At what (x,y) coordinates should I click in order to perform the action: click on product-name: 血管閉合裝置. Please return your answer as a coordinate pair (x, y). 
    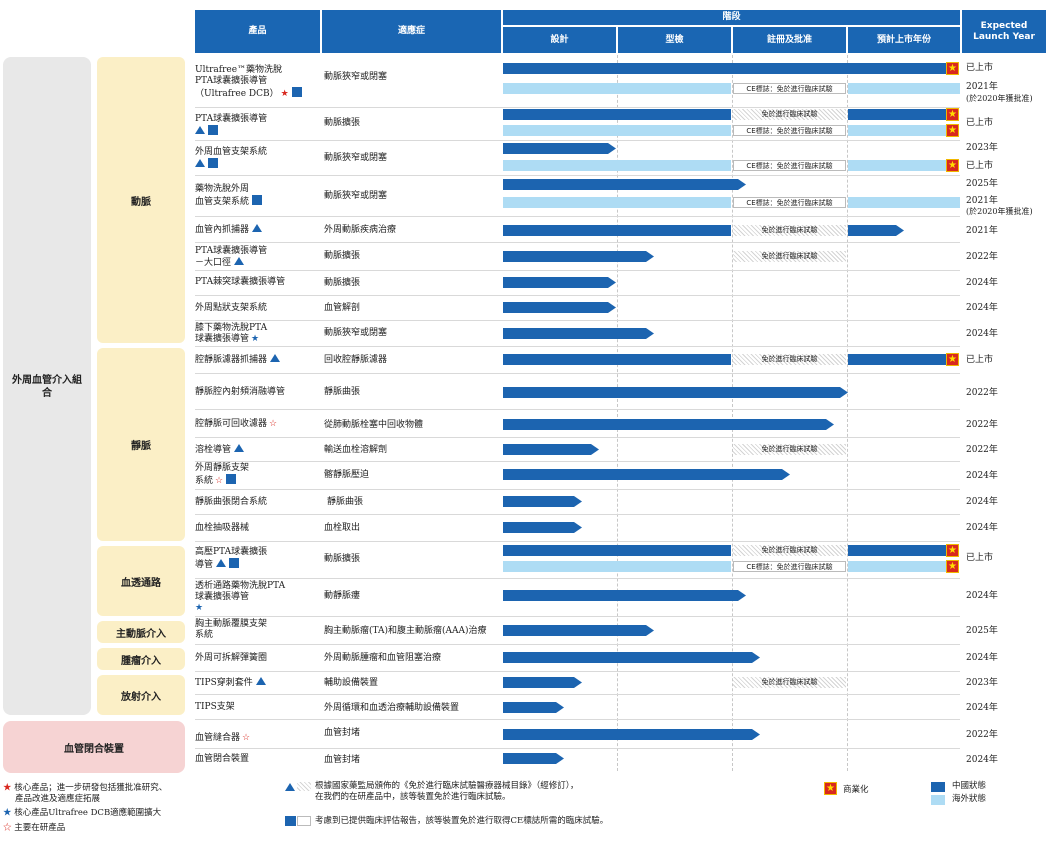
    Looking at the image, I should click on (222, 758).